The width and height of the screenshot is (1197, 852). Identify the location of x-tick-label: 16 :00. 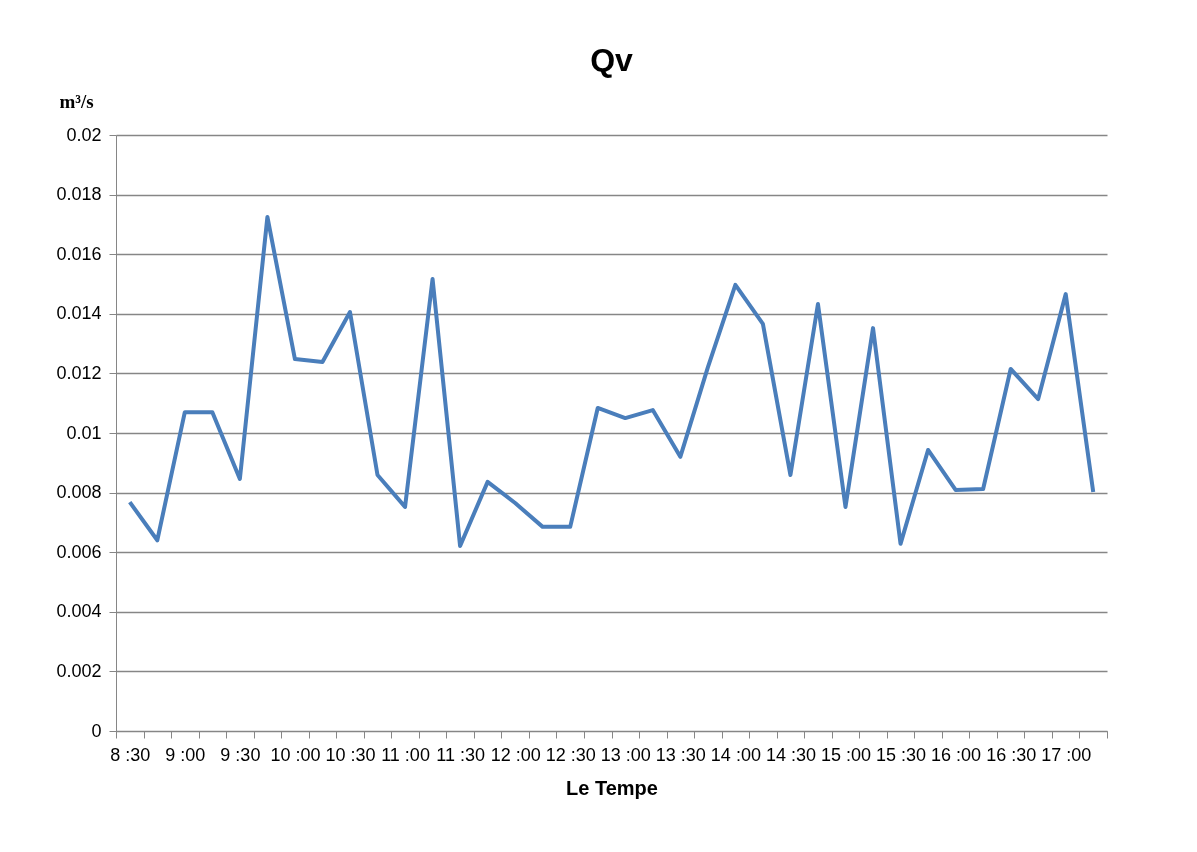
(956, 754).